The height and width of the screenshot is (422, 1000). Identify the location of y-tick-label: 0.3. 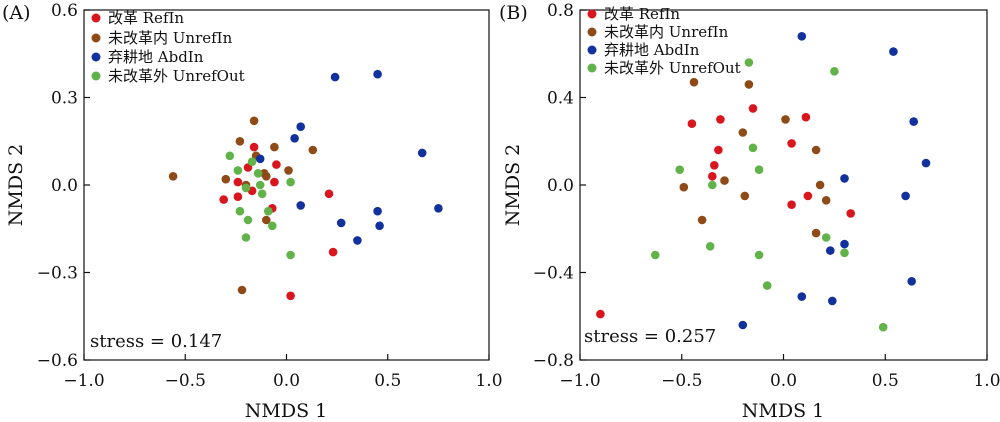
(64, 99).